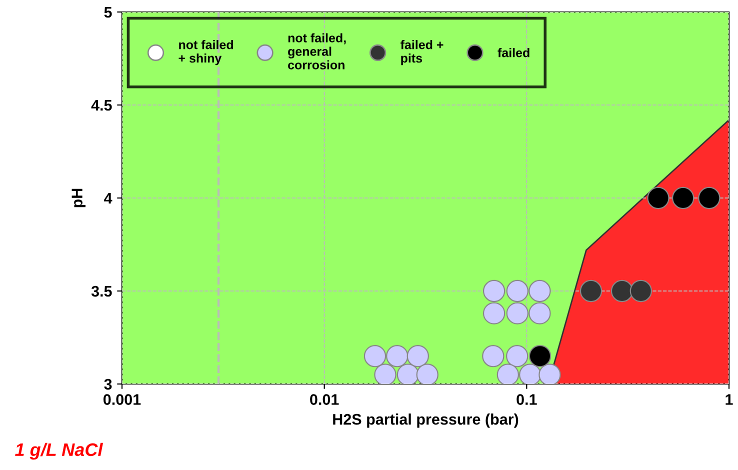 The width and height of the screenshot is (738, 470). I want to click on y-axis-title: pH, so click(79, 198).